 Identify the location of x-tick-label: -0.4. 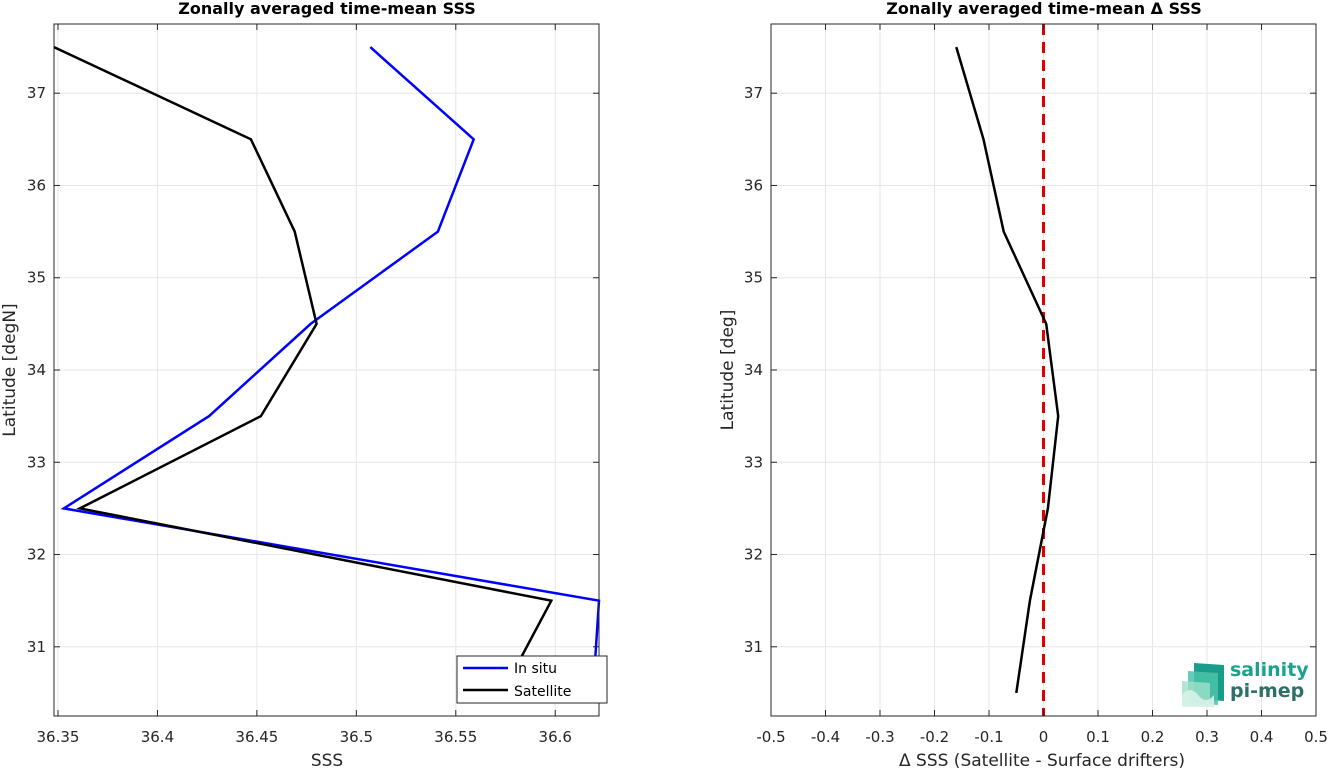
(825, 737).